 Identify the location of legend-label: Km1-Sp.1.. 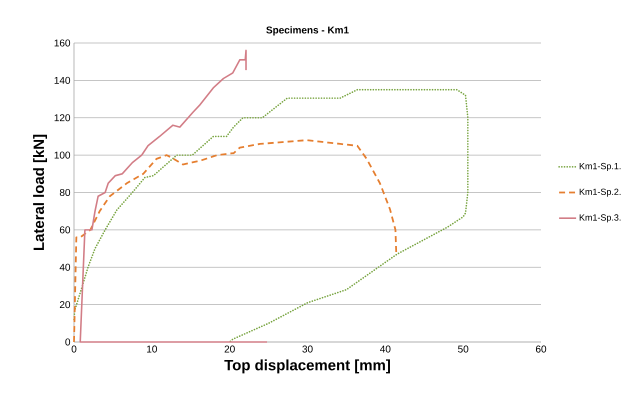
(600, 167).